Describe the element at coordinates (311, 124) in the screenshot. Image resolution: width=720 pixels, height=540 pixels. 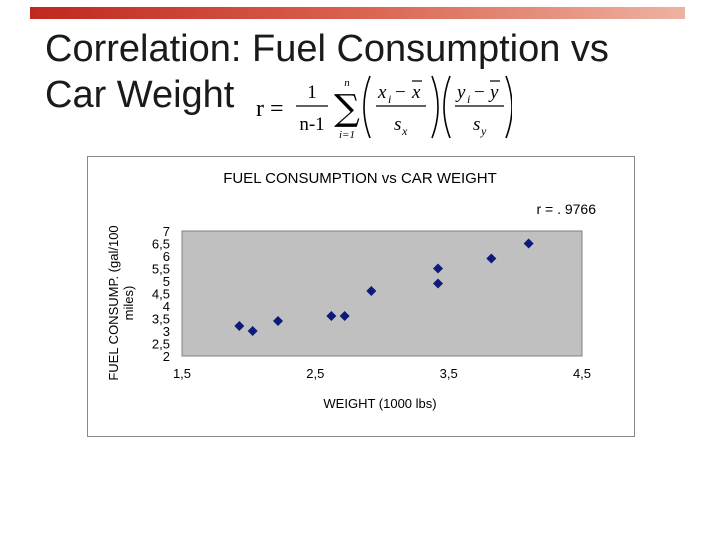
I see `formula-n-minus-1: n-1` at that location.